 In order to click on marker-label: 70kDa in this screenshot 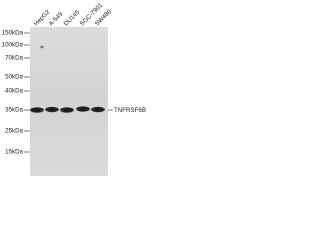, I will do `click(14, 58)`.